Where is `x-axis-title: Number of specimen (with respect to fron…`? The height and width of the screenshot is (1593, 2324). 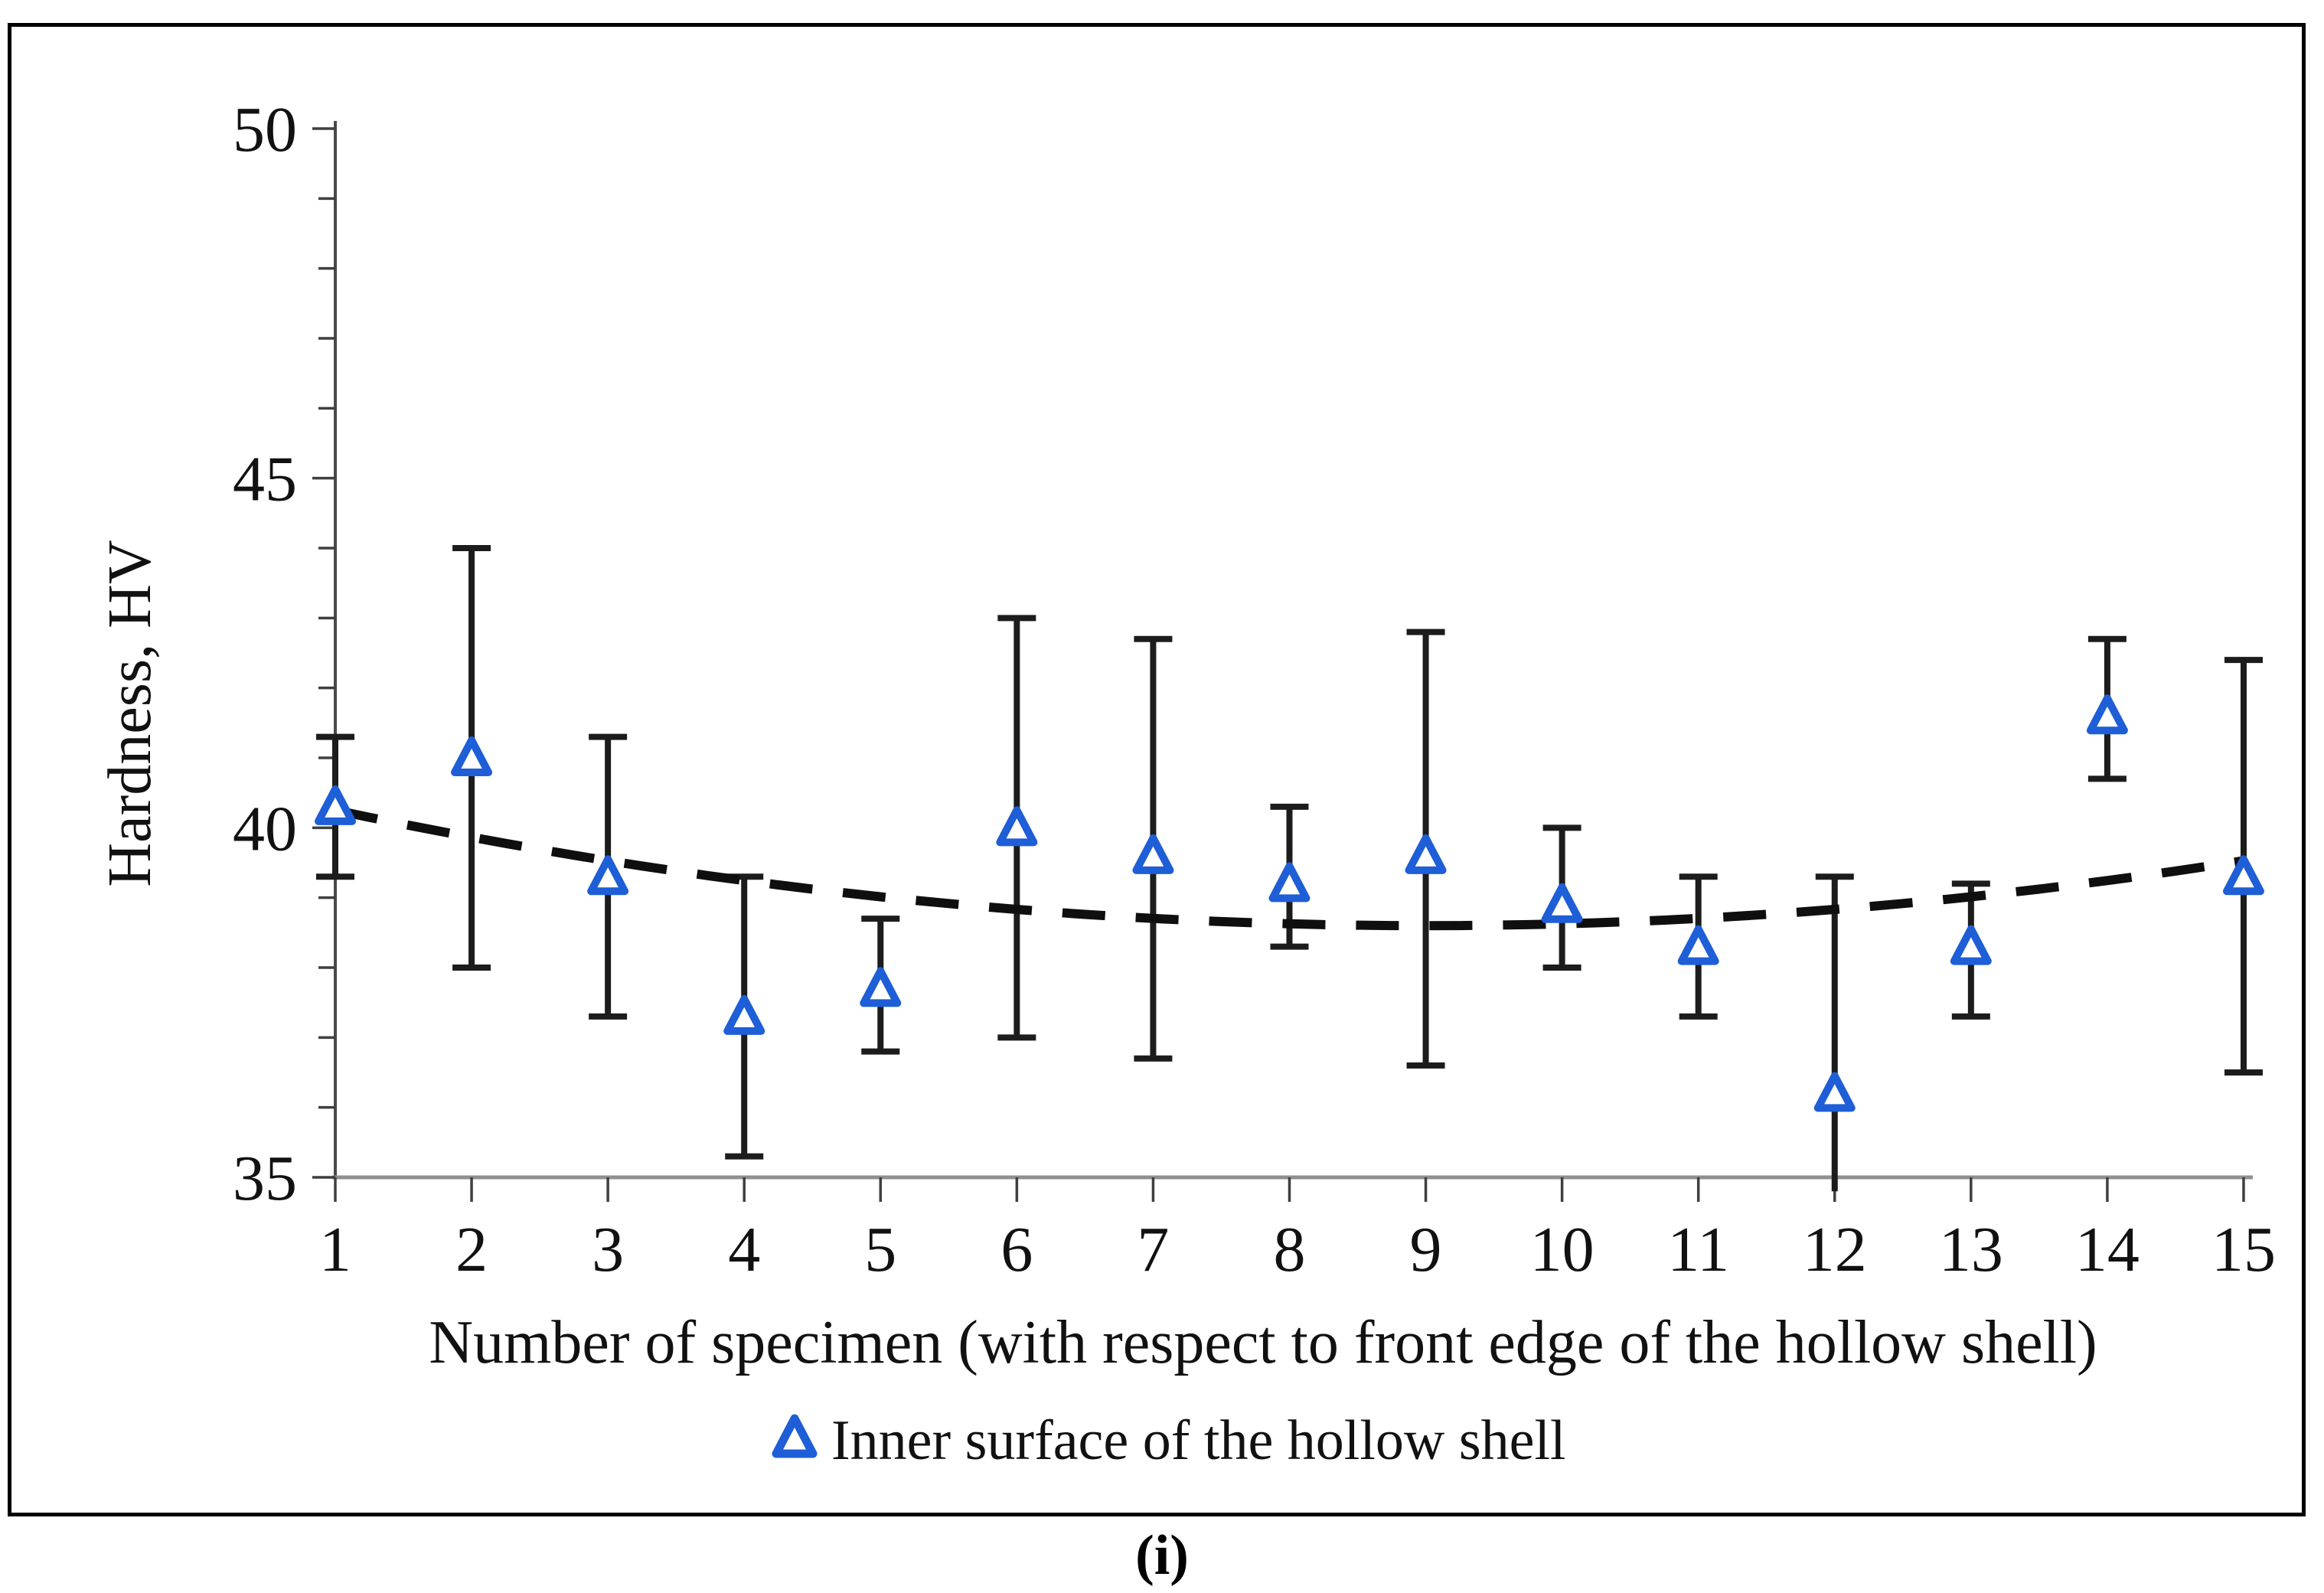 x-axis-title: Number of specimen (with respect to fron… is located at coordinates (1263, 1342).